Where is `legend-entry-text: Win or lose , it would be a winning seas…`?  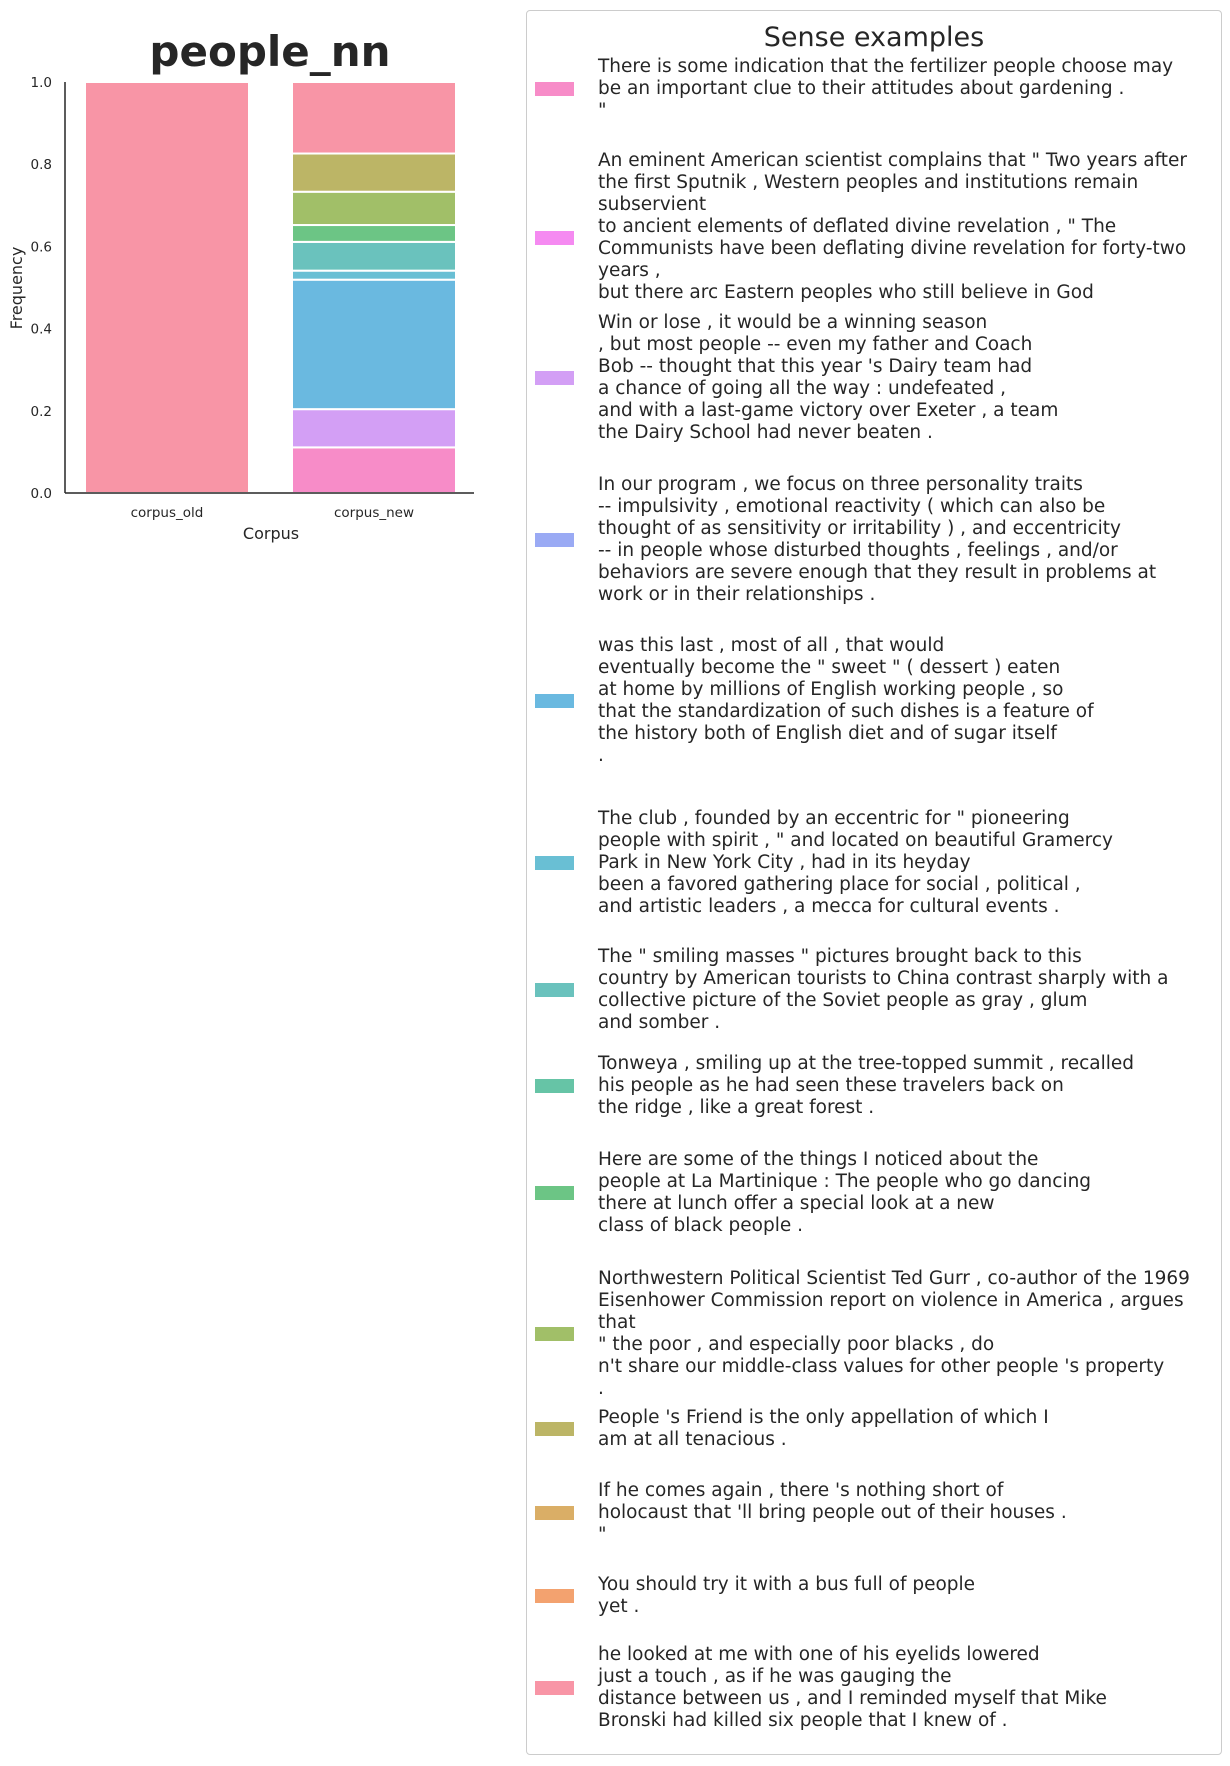
legend-entry-text: Win or lose , it would be a winning seas… is located at coordinates (828, 377).